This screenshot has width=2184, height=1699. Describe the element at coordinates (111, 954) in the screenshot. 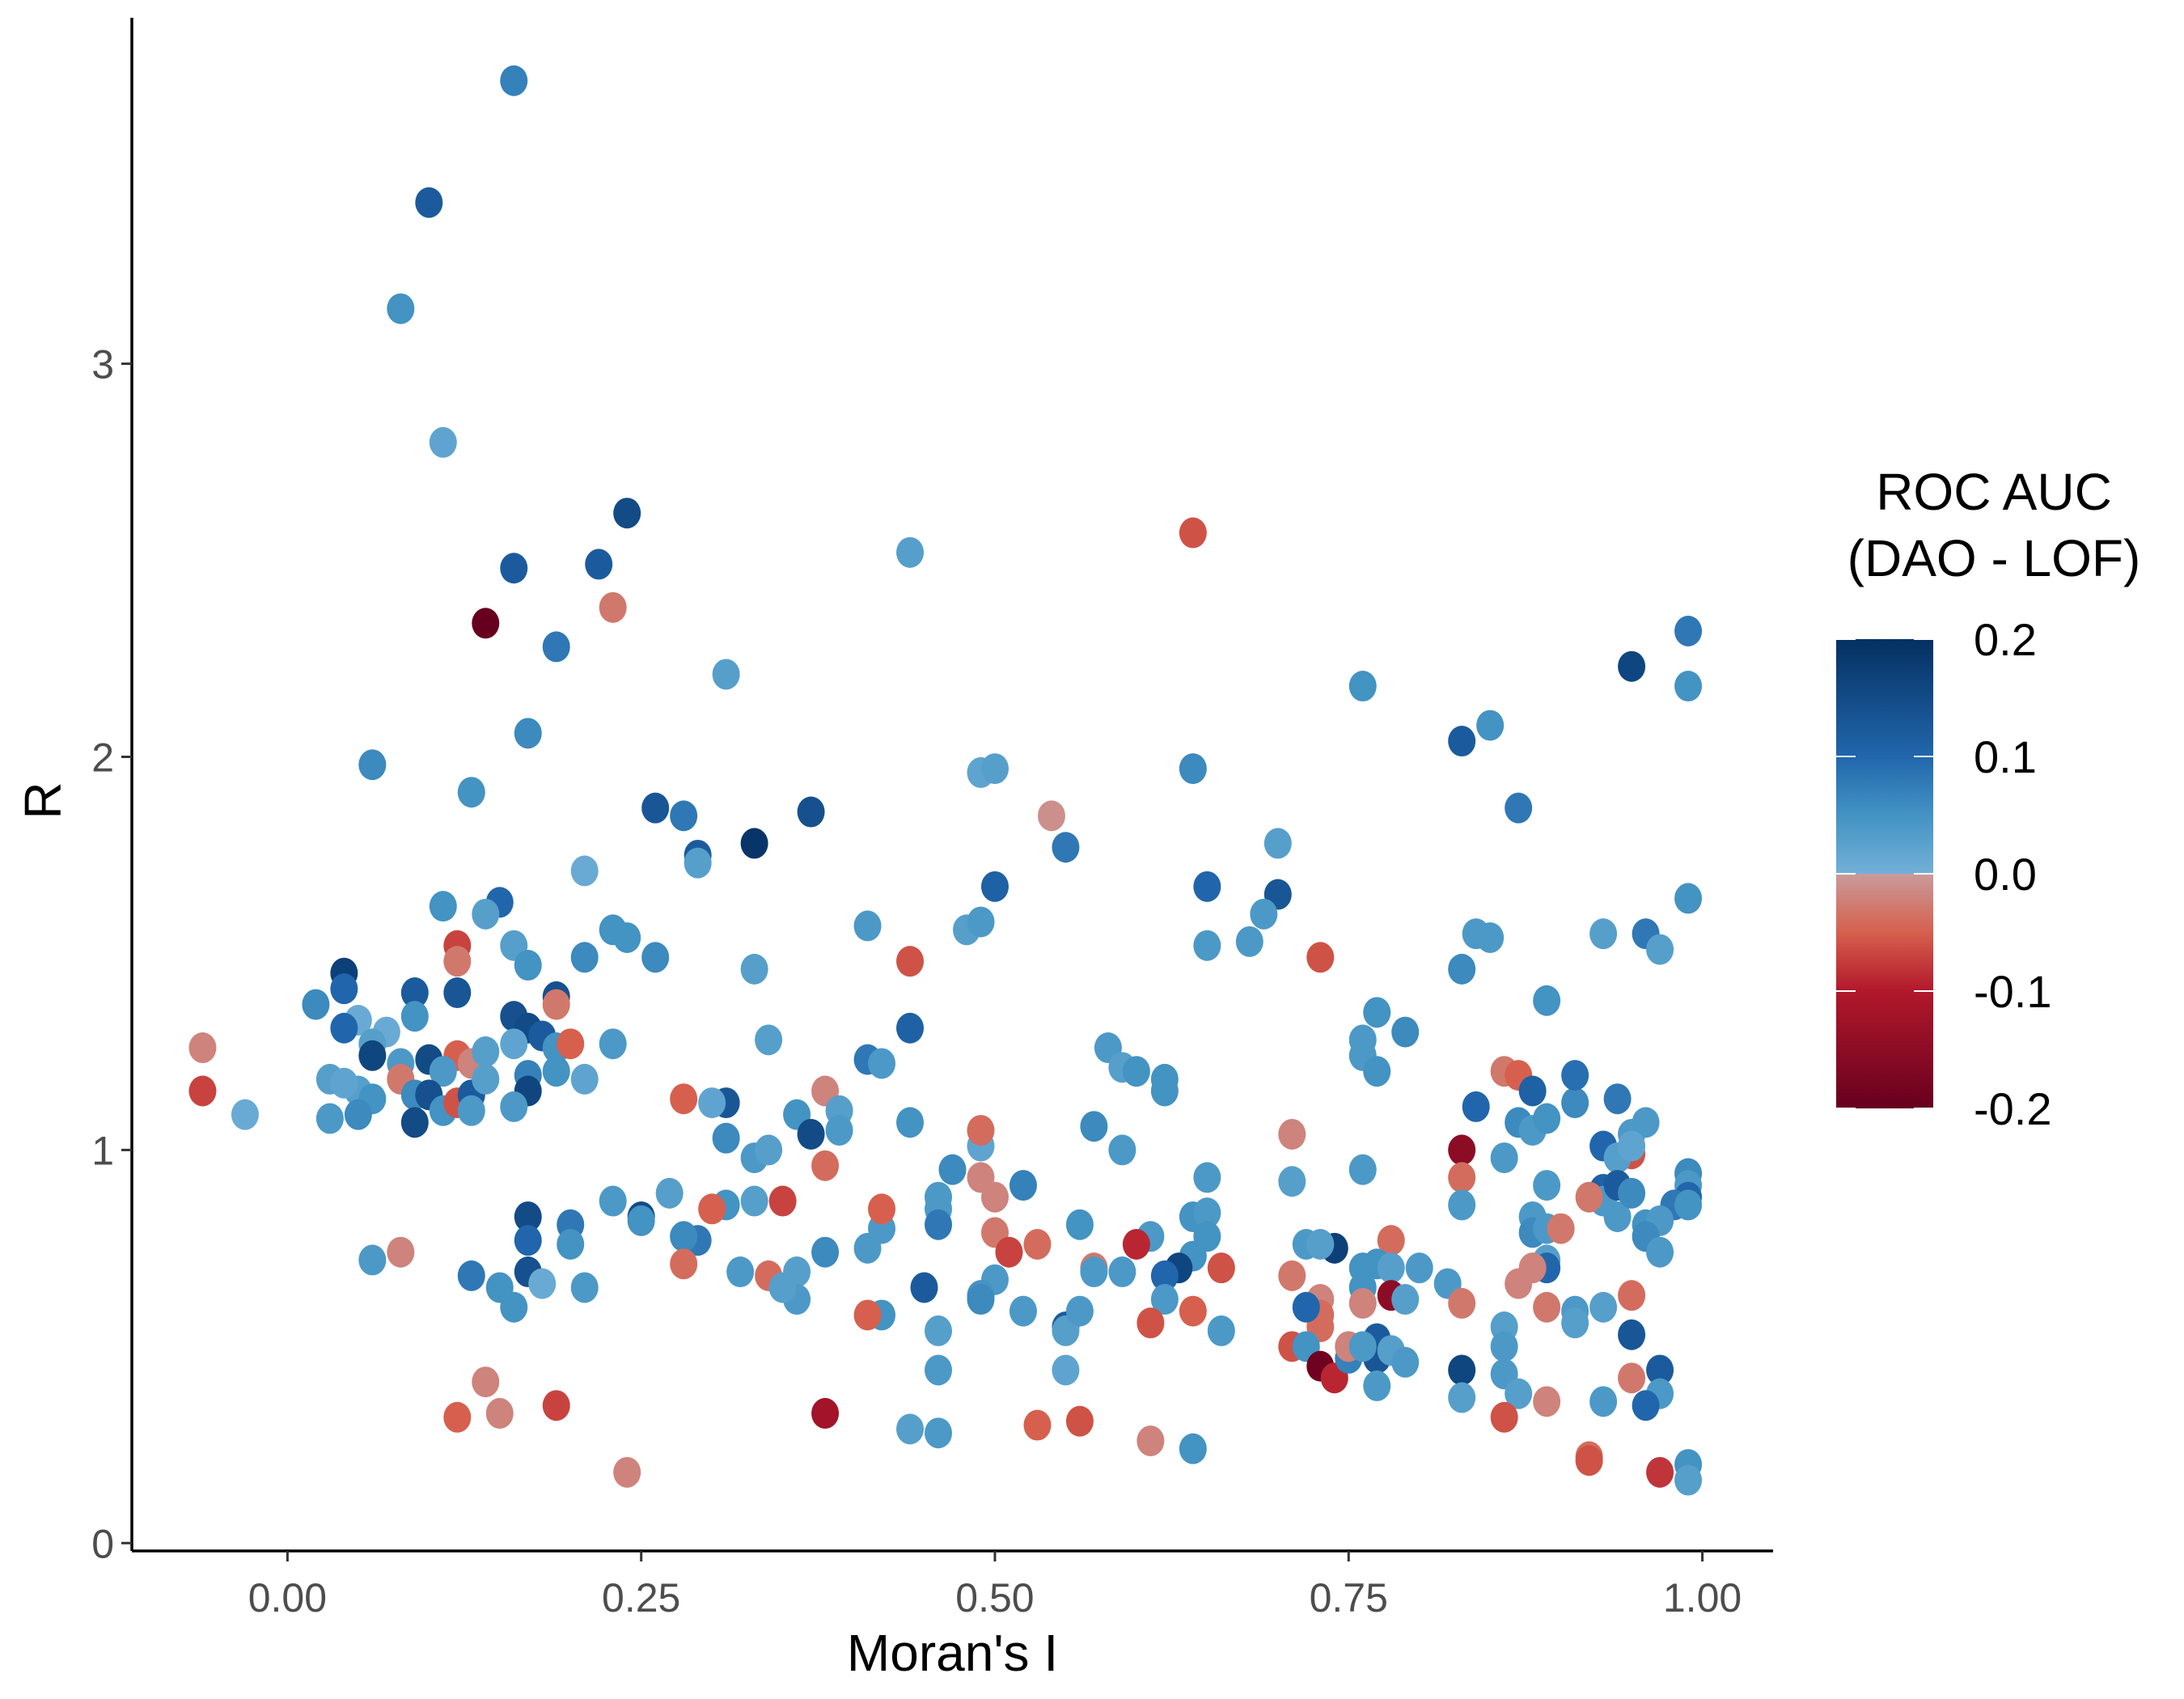

I see `y-ticks: 0 1 2 3` at that location.